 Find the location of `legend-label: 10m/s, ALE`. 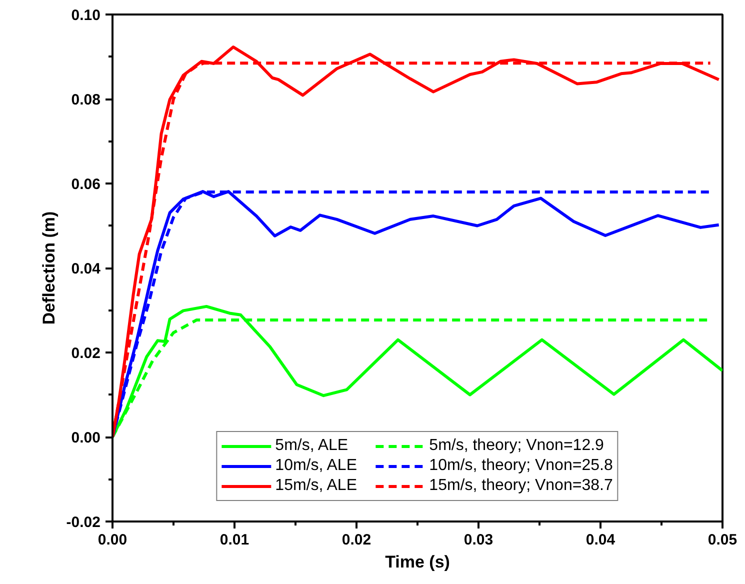

legend-label: 10m/s, ALE is located at coordinates (316, 466).